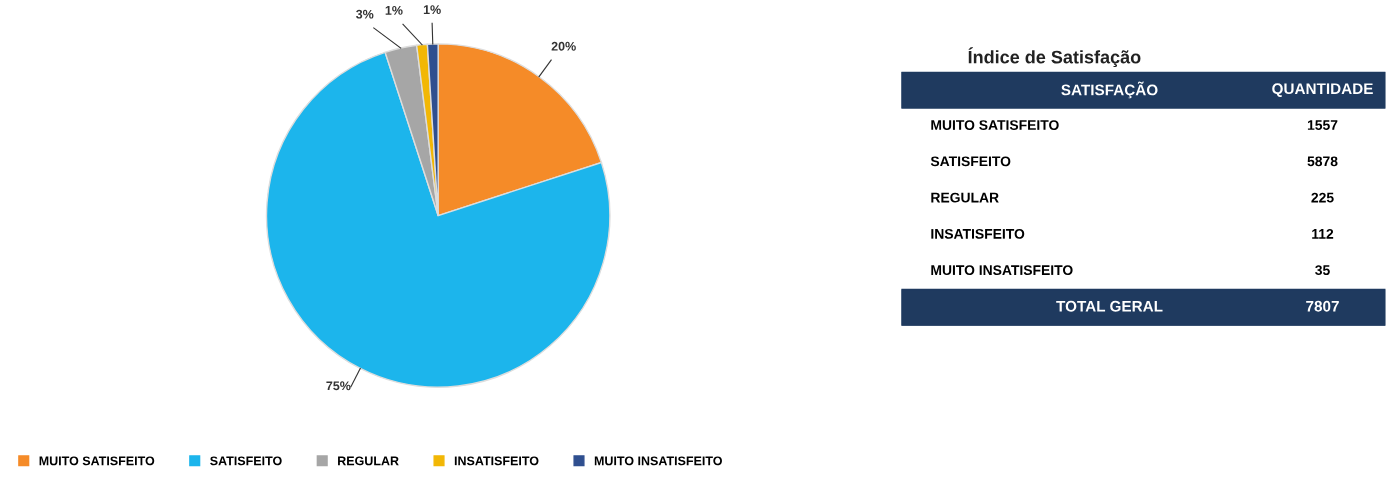 The height and width of the screenshot is (479, 1391). I want to click on text: QUANTIDADE, so click(1322, 90).